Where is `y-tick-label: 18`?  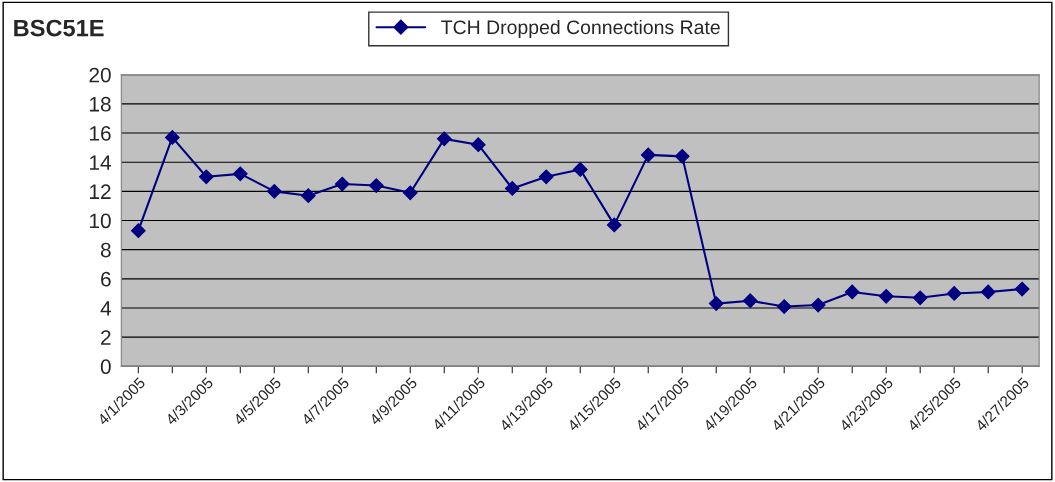 y-tick-label: 18 is located at coordinates (100, 104).